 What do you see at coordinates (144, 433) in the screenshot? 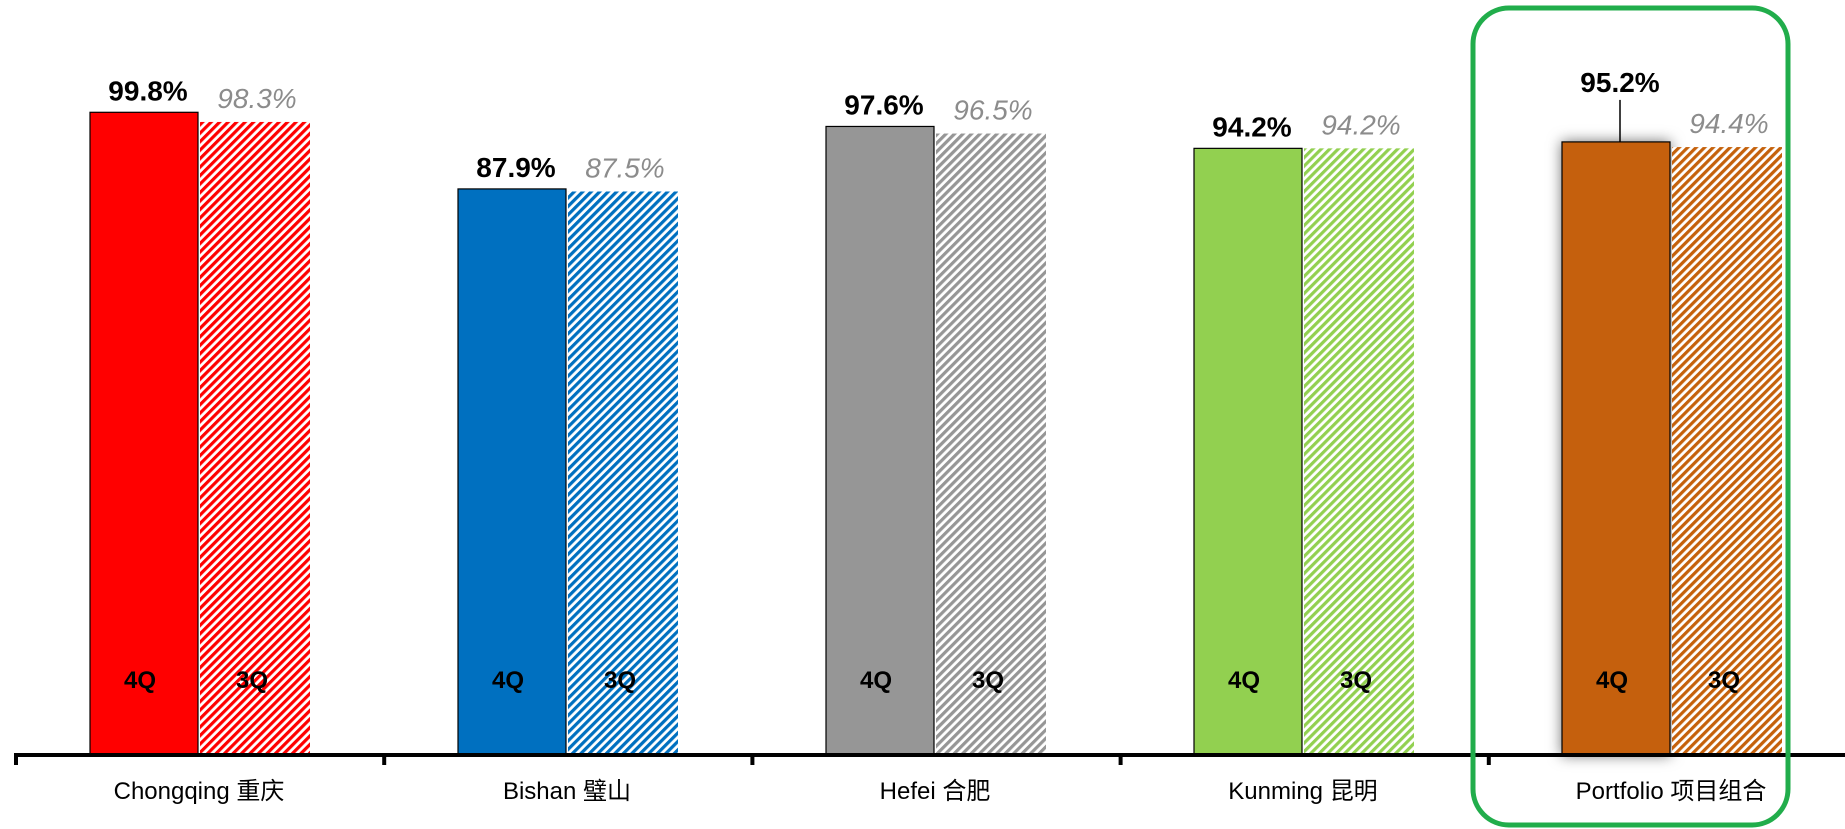
I see `bar-4q-chongqing` at bounding box center [144, 433].